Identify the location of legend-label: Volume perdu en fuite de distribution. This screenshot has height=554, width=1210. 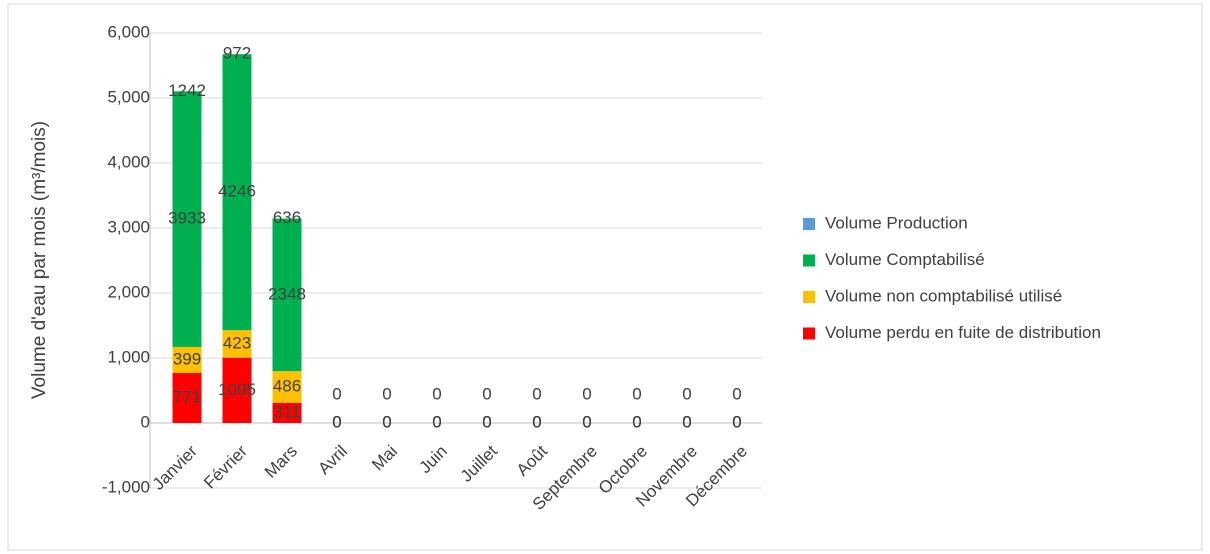
(963, 332).